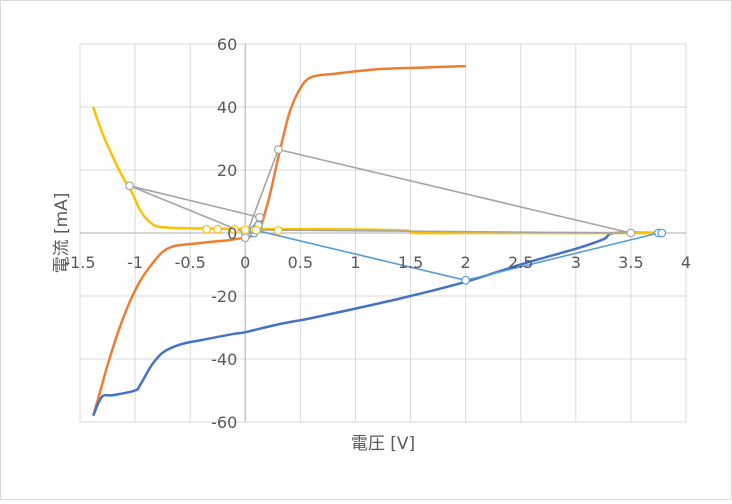 The image size is (732, 504). I want to click on x-tick-label: 0, so click(245, 262).